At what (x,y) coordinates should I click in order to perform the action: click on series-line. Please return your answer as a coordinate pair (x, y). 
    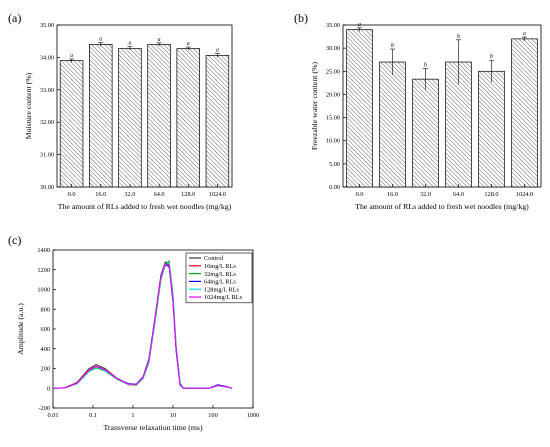
    Looking at the image, I should click on (142, 326).